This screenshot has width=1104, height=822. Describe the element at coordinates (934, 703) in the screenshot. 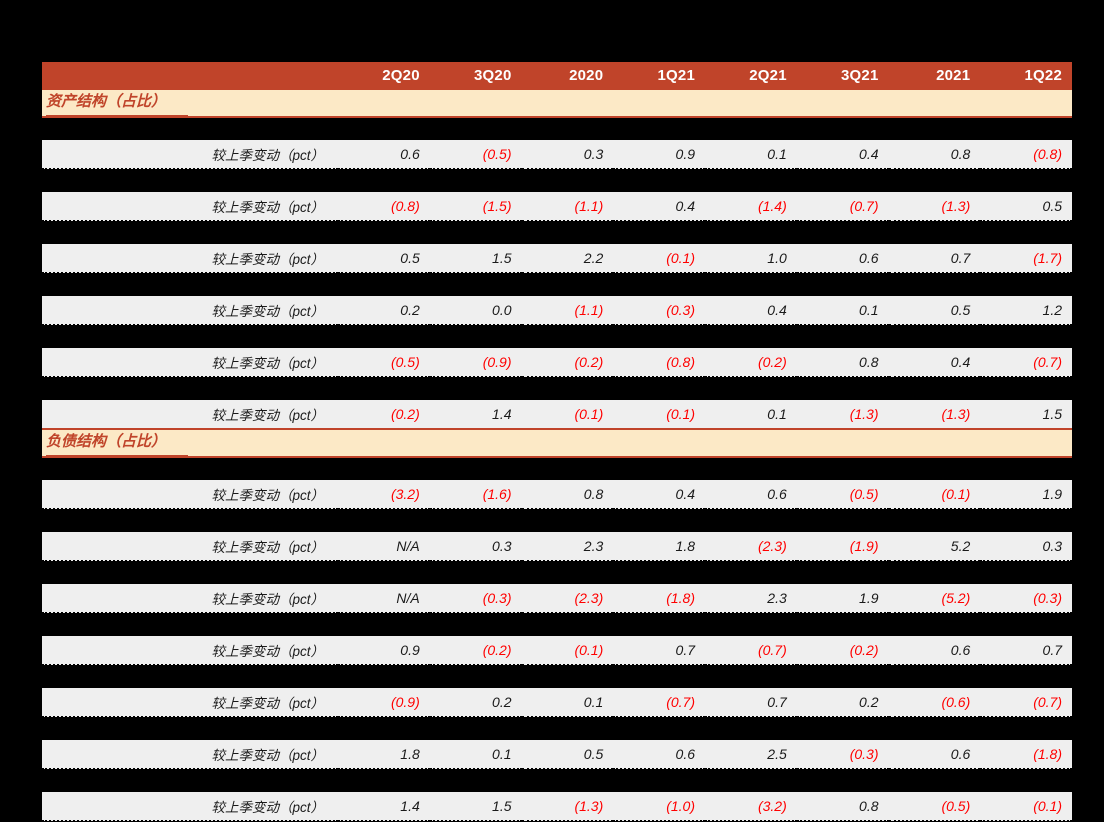

I see `cell-2021: (0.6)` at that location.